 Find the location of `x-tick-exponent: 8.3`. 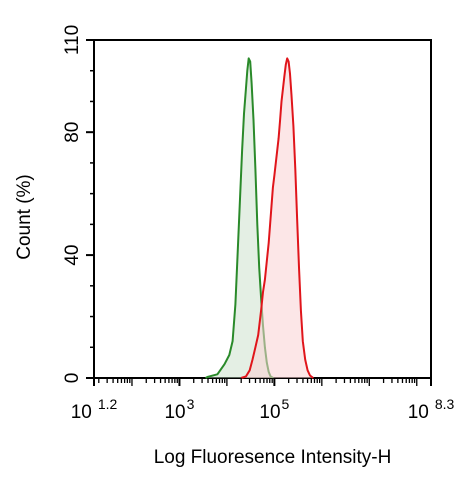

x-tick-exponent: 8.3 is located at coordinates (445, 404).